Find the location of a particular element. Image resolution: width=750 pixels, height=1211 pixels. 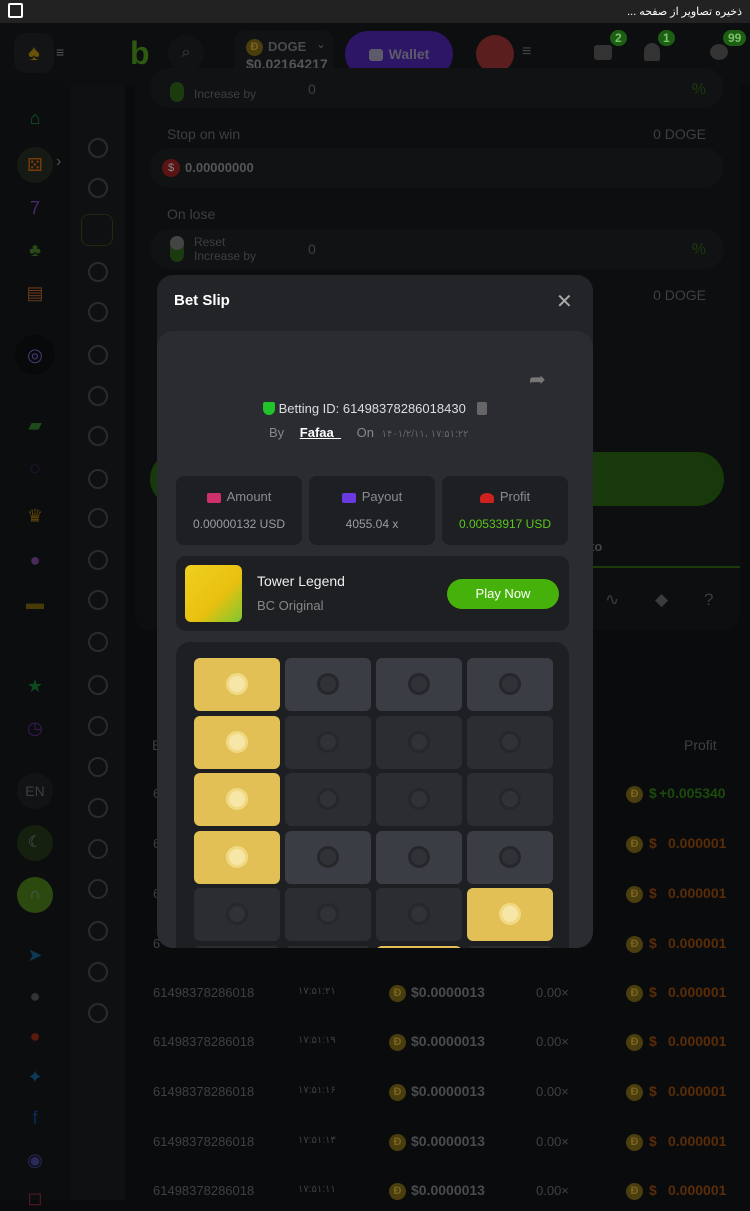

gift-icon: ▬ is located at coordinates (35, 603).